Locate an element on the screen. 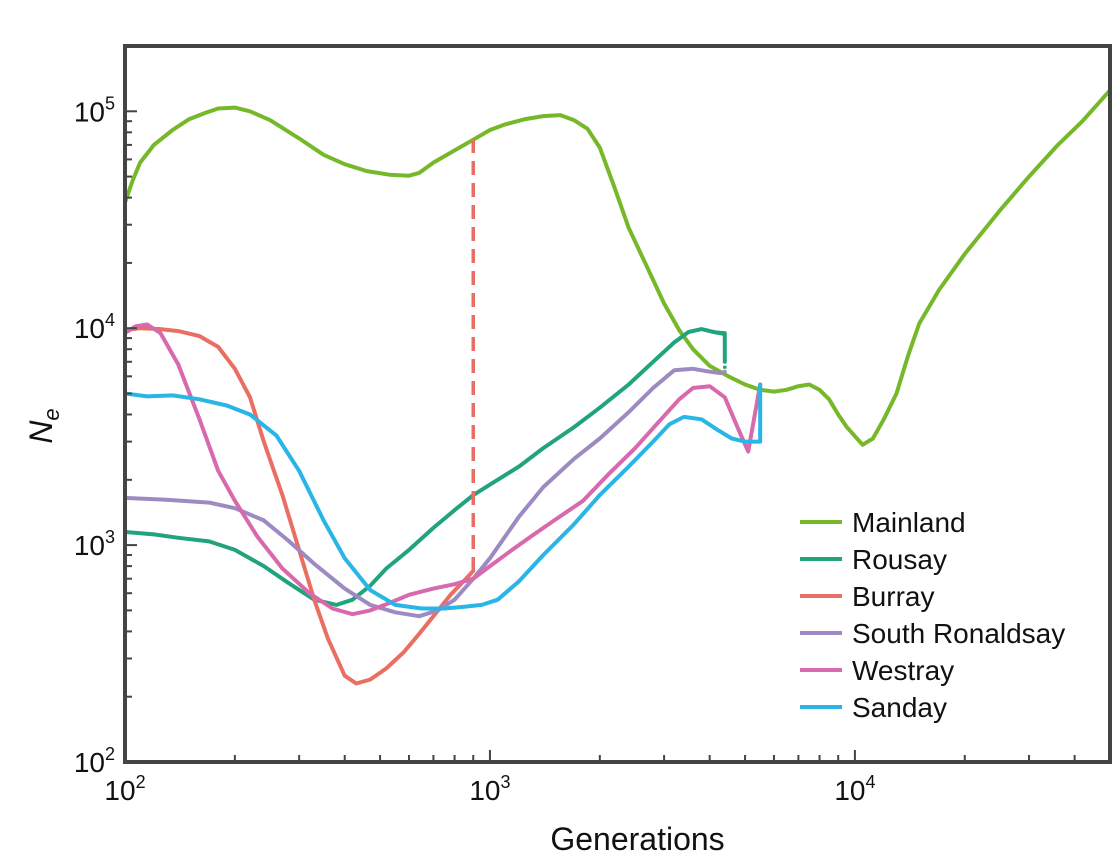 Image resolution: width=1113 pixels, height=854 pixels. y-axis-title-text: Ne is located at coordinates (43, 425).